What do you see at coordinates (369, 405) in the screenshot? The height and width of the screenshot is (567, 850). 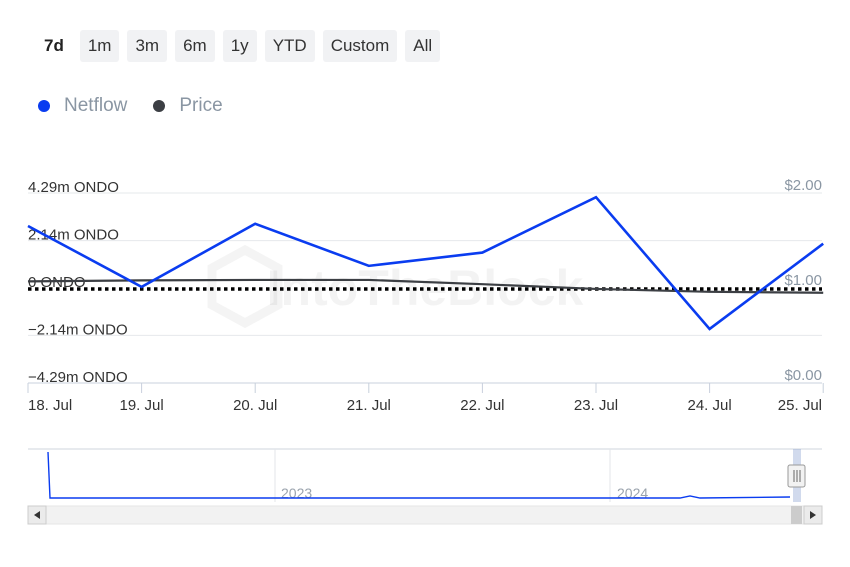 I see `x-tick-label: 21. Jul` at bounding box center [369, 405].